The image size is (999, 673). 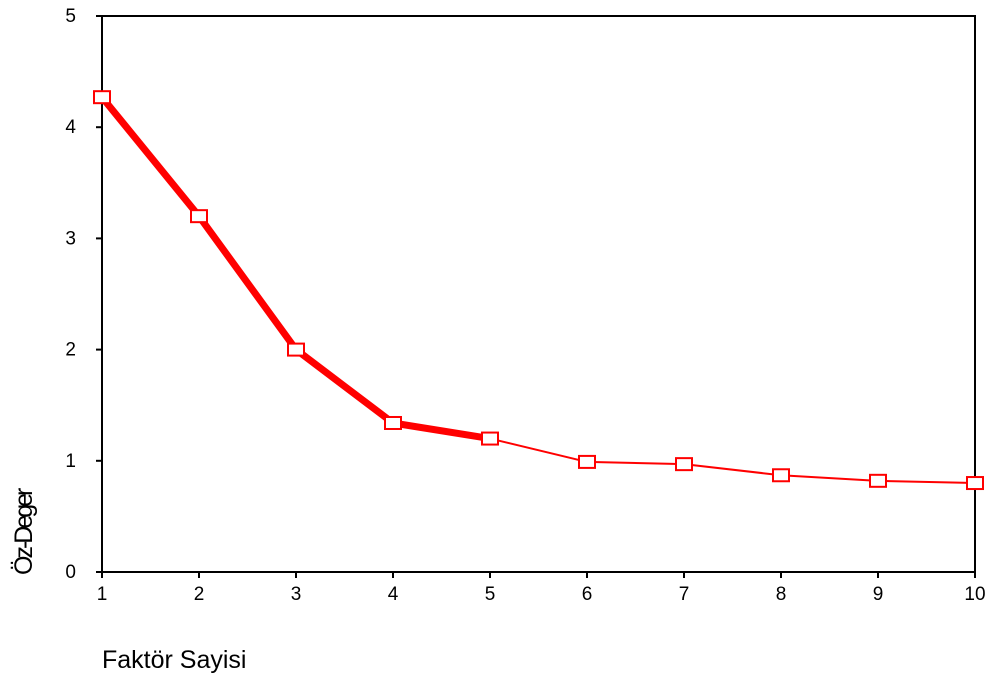 What do you see at coordinates (587, 594) in the screenshot?
I see `x-tick-label: 6` at bounding box center [587, 594].